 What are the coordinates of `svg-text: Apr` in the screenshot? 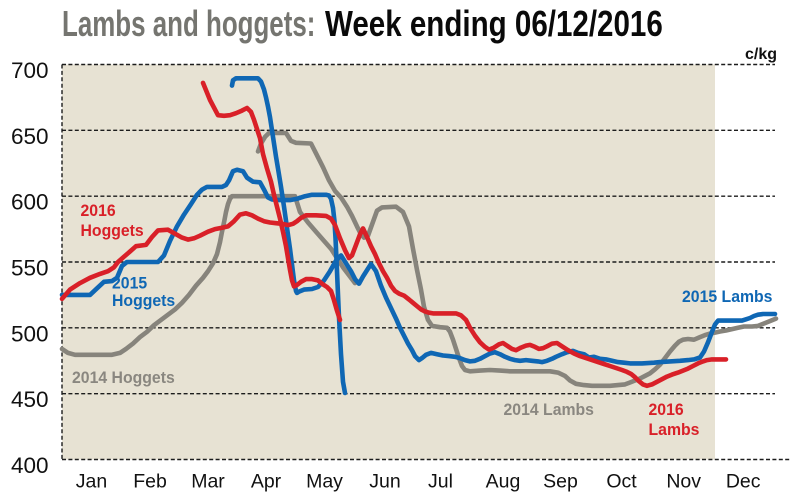 It's located at (266, 482).